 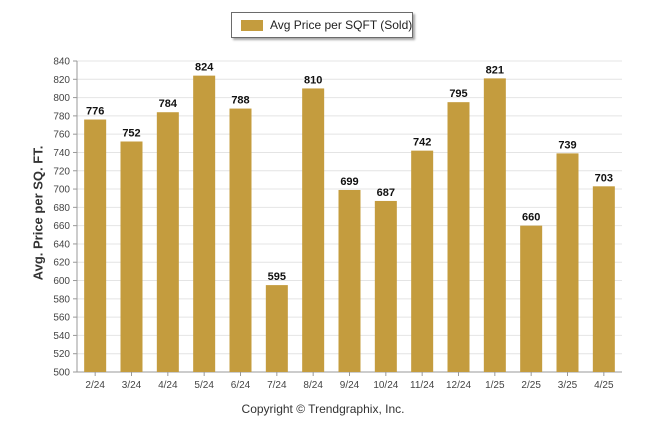 What do you see at coordinates (131, 133) in the screenshot?
I see `data-label: 752` at bounding box center [131, 133].